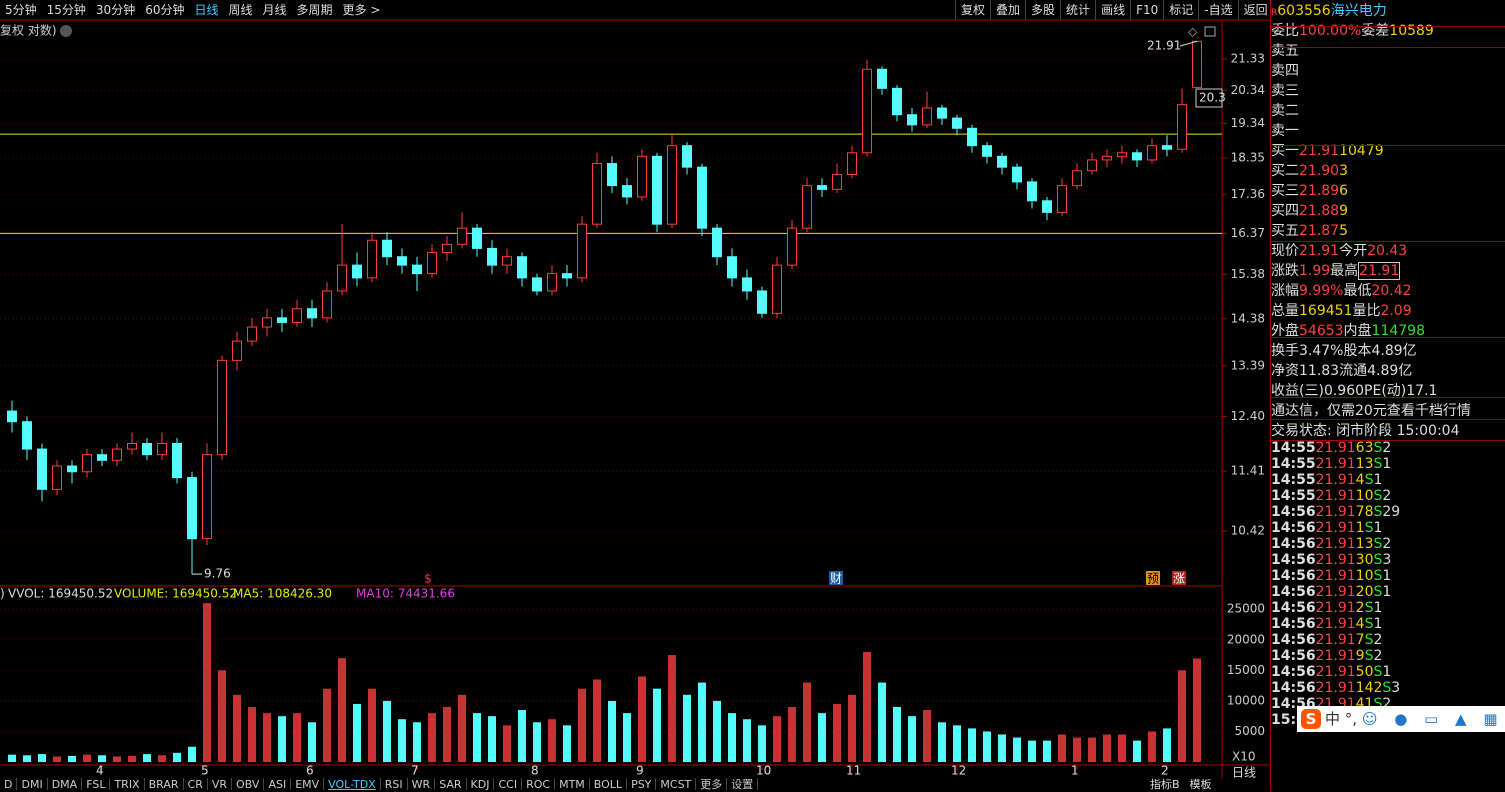 The width and height of the screenshot is (1505, 792). What do you see at coordinates (1212, 98) in the screenshot?
I see `last-label: 20.3` at bounding box center [1212, 98].